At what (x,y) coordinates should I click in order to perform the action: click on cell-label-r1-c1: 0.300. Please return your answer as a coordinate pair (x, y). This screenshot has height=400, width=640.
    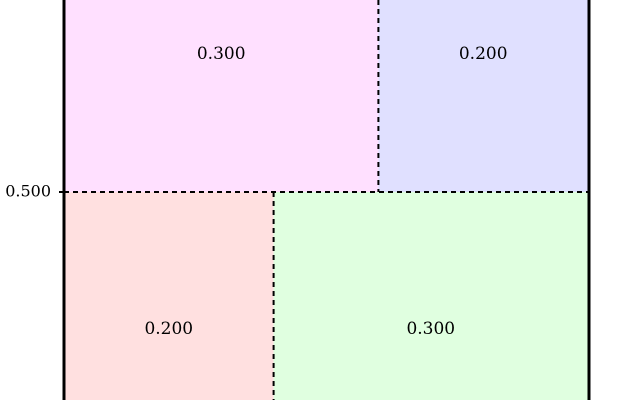
    Looking at the image, I should click on (430, 329).